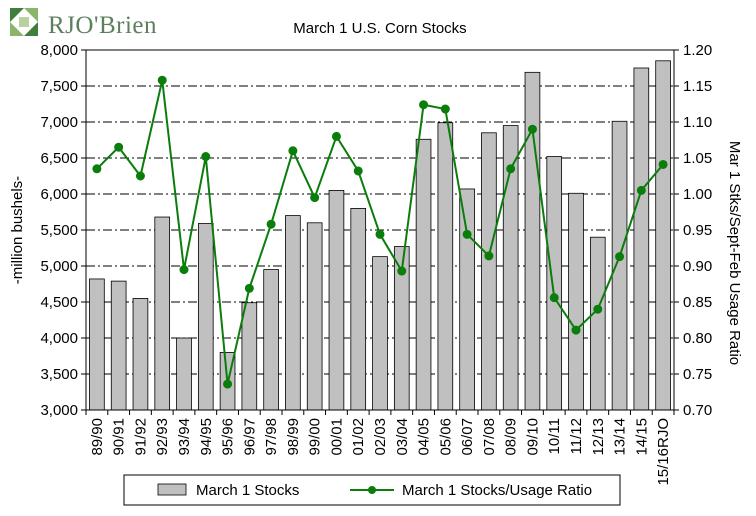 The height and width of the screenshot is (516, 756). I want to click on x-tick-label: 11/12, so click(576, 436).